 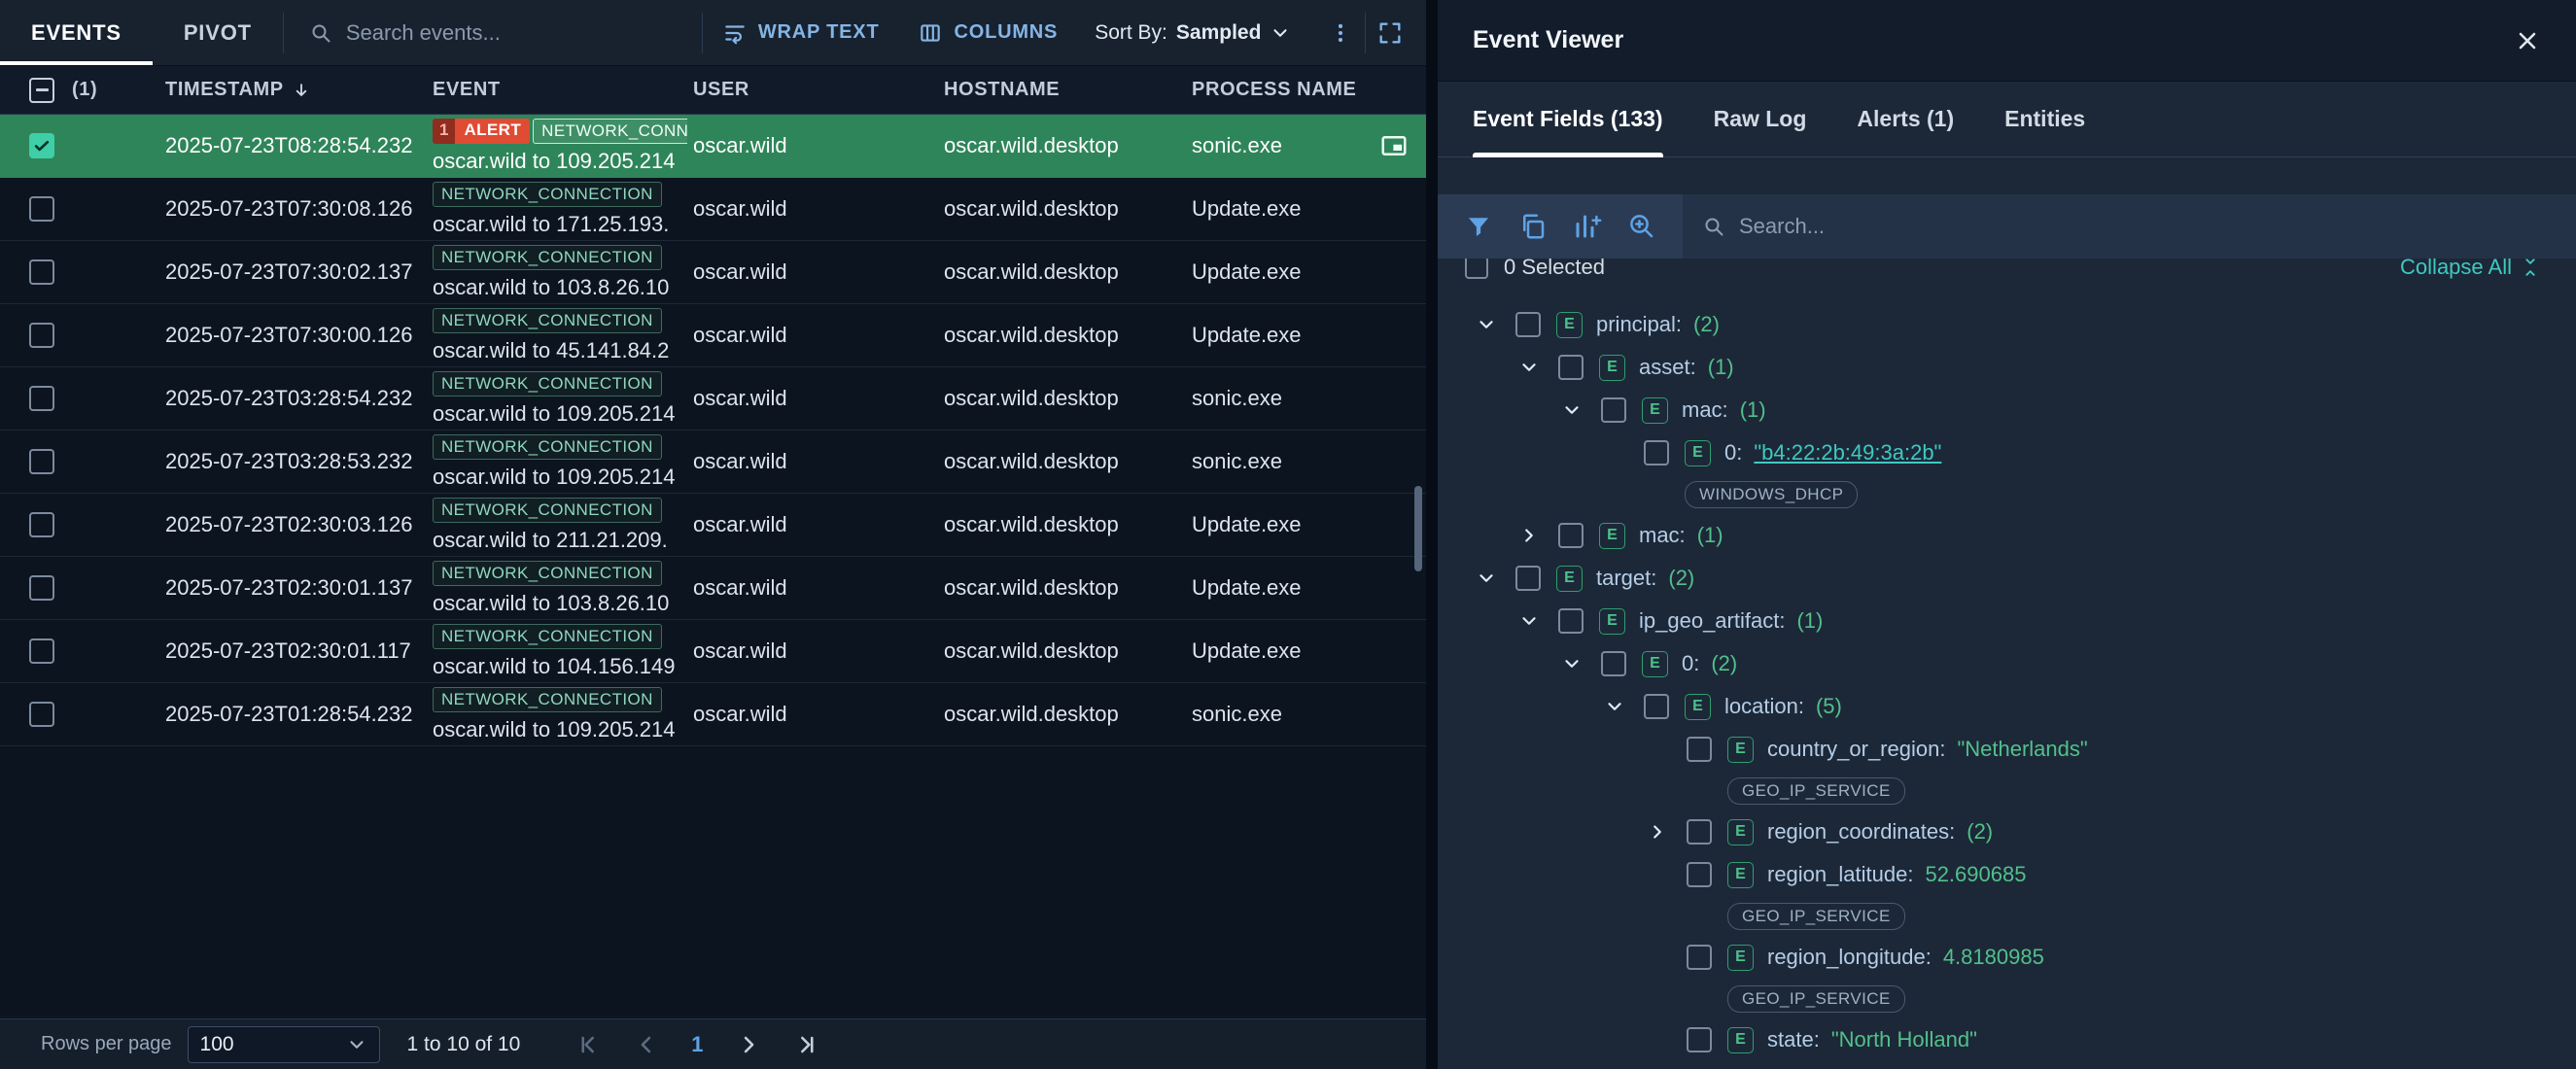 What do you see at coordinates (1340, 32) in the screenshot?
I see `more-options-button` at bounding box center [1340, 32].